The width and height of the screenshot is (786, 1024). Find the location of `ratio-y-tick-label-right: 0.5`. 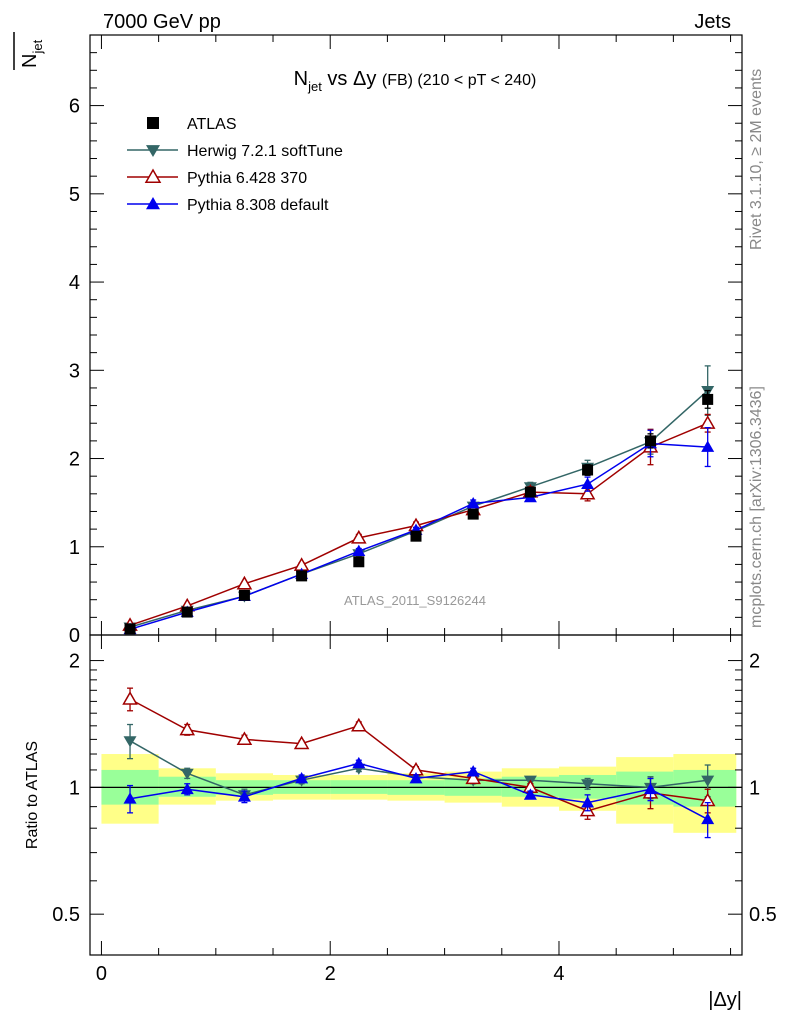

ratio-y-tick-label-right: 0.5 is located at coordinates (763, 915).